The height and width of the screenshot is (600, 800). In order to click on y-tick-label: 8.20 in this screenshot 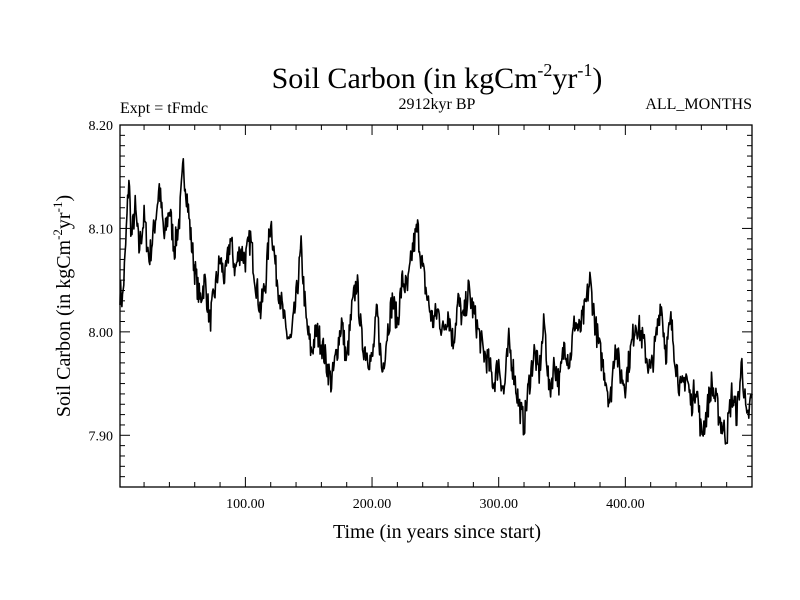, I will do `click(101, 126)`.